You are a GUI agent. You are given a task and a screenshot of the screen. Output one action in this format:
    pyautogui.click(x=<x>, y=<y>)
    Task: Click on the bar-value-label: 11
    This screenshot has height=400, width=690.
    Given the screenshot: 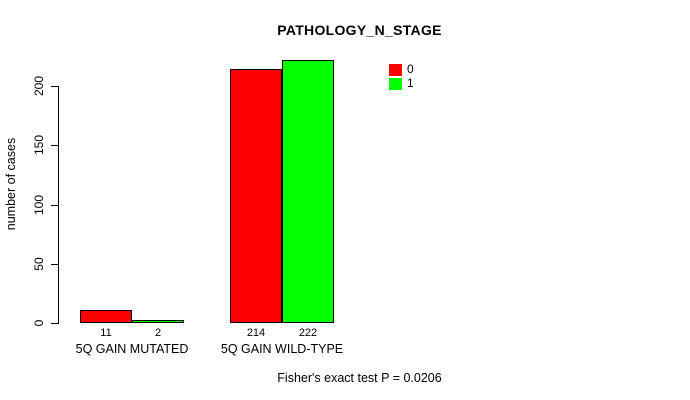 What is the action you would take?
    pyautogui.click(x=106, y=333)
    